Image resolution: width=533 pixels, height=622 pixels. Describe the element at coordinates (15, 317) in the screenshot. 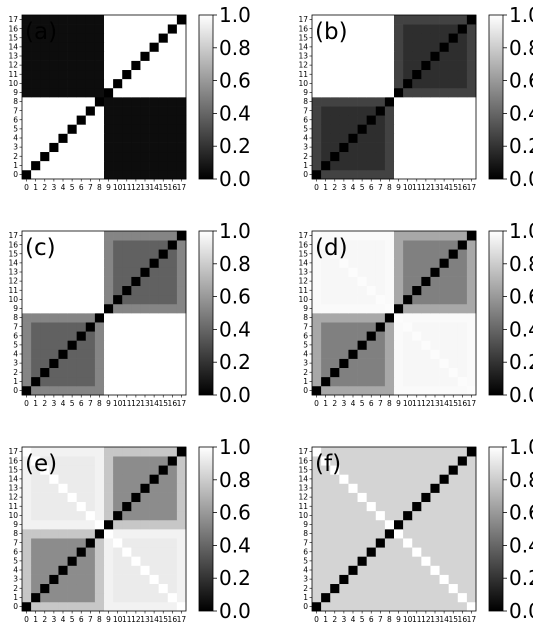

I see `y-tick-label: 8` at that location.